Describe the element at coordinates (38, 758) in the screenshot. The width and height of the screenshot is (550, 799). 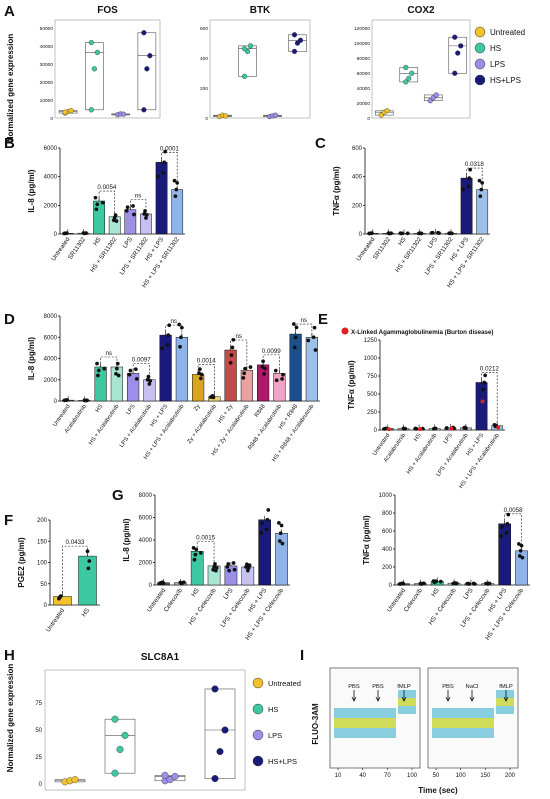
I see `y-tick-label: 25` at that location.